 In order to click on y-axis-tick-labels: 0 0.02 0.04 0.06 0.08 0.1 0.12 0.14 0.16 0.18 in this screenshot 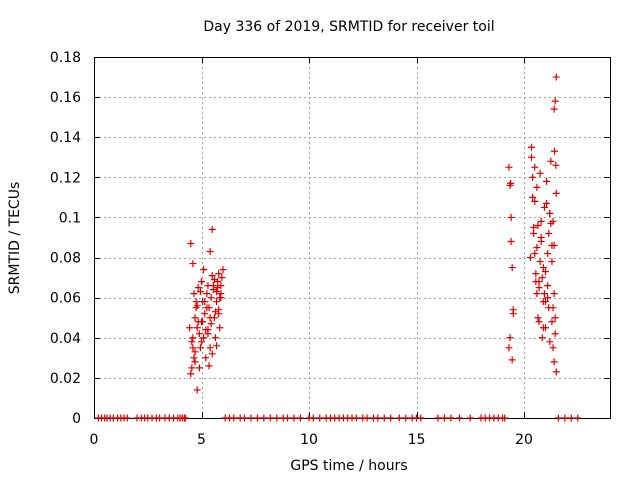, I will do `click(65, 238)`.